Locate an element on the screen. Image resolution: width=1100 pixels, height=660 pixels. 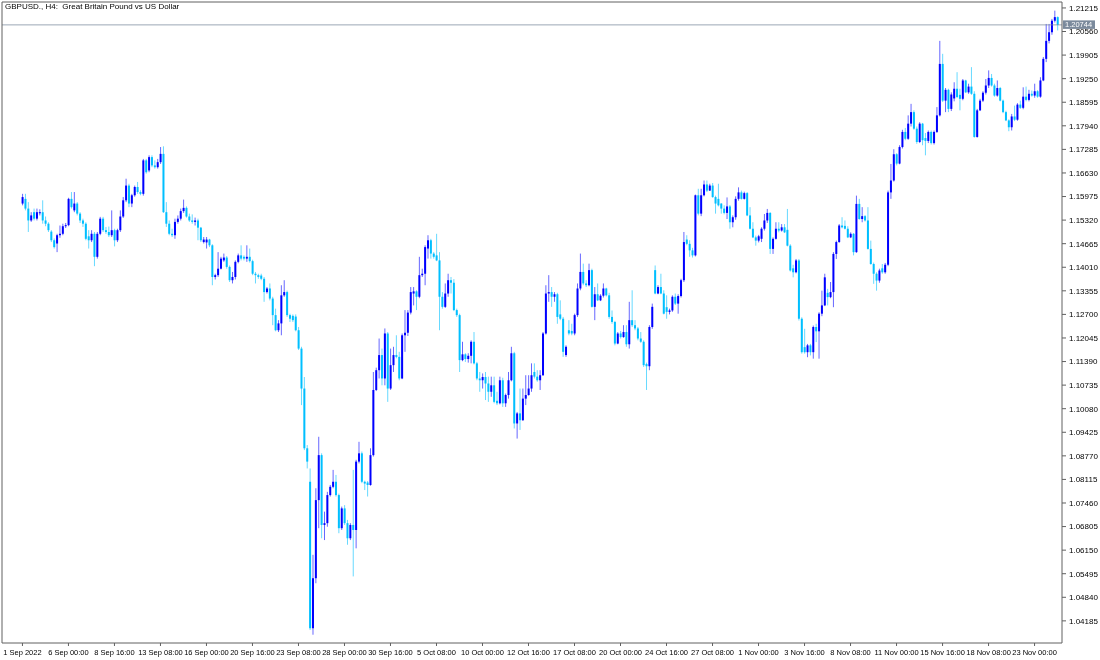
y-tick-label: 1.16630 is located at coordinates (1084, 173).